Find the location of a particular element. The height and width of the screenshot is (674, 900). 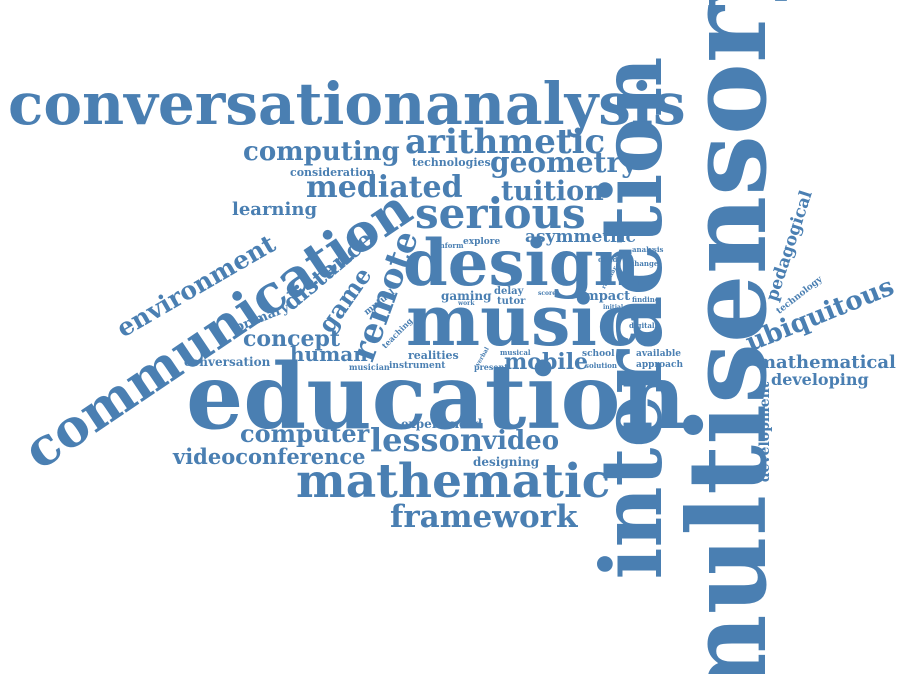

word-music: music is located at coordinates (523, 320).